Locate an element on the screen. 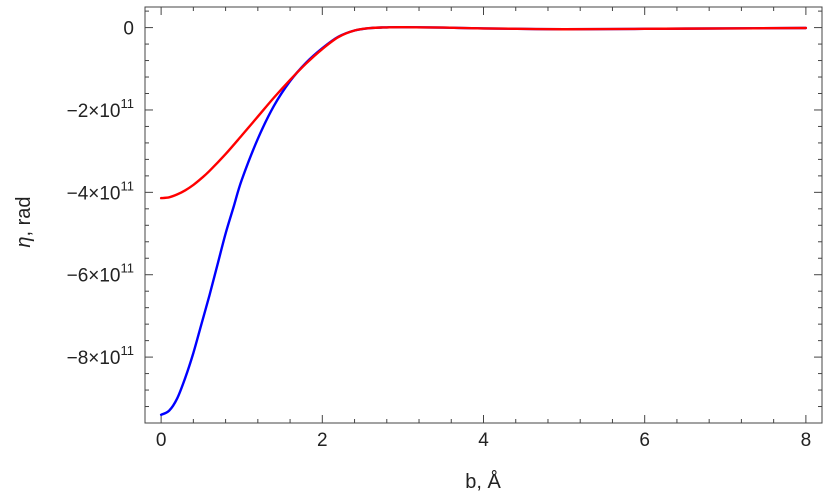 Image resolution: width=830 pixels, height=499 pixels. x-tick-label: 2 is located at coordinates (322, 440).